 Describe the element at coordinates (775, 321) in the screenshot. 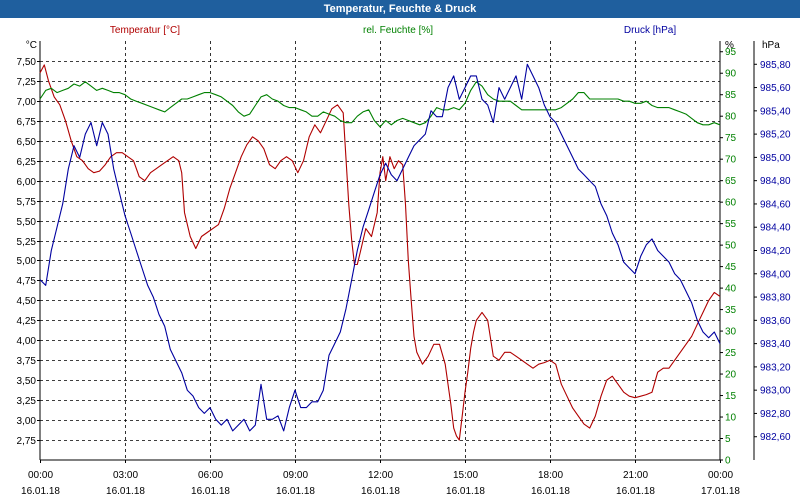

I see `pressure-axis-tick-label: 983,60` at that location.